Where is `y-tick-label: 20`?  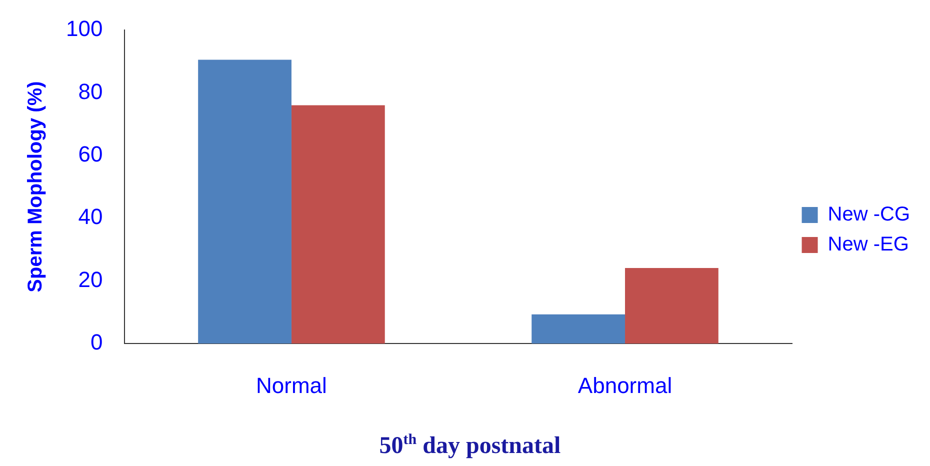
y-tick-label: 20 is located at coordinates (90, 279).